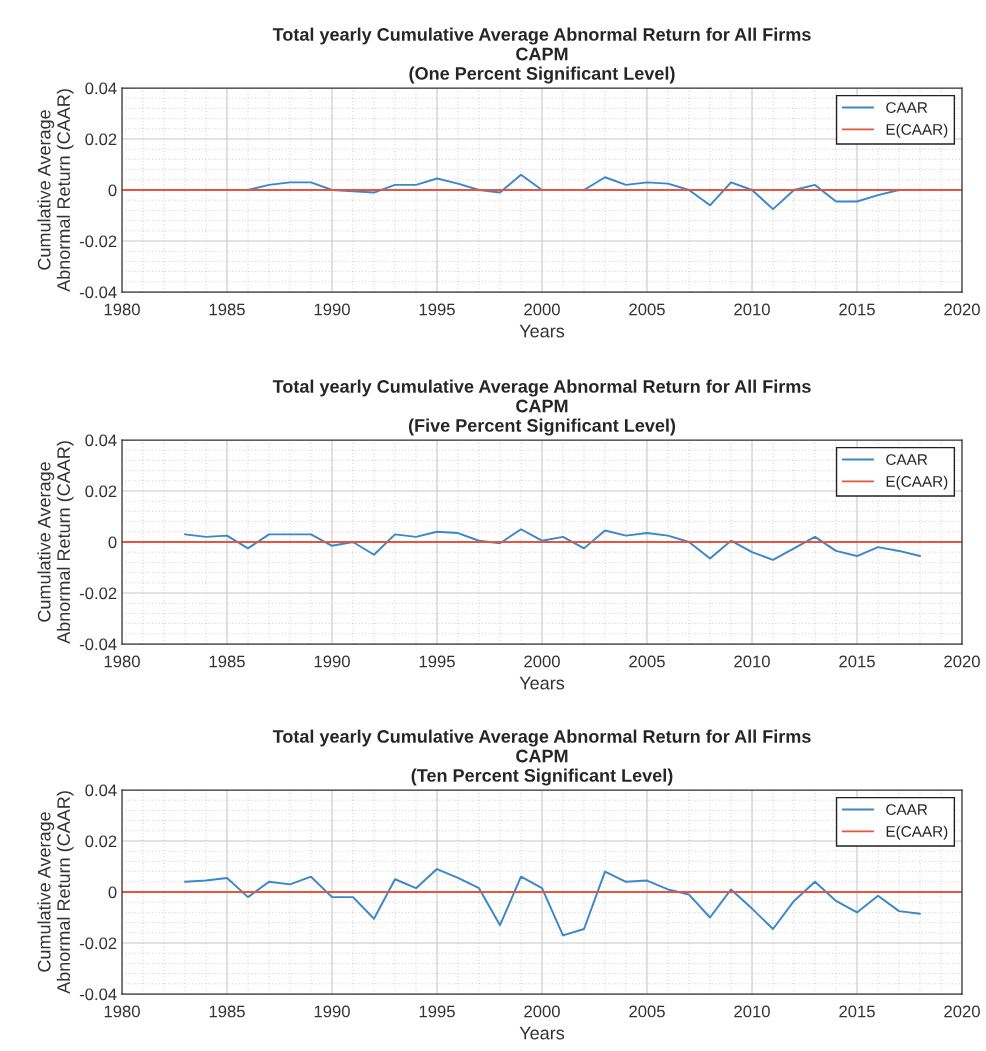 The height and width of the screenshot is (1051, 986). Describe the element at coordinates (541, 55) in the screenshot. I see `chart-title: Total yearly Cumulative Average Abnormal Return for All Firms CAPM (One Percent Significant Level)` at that location.